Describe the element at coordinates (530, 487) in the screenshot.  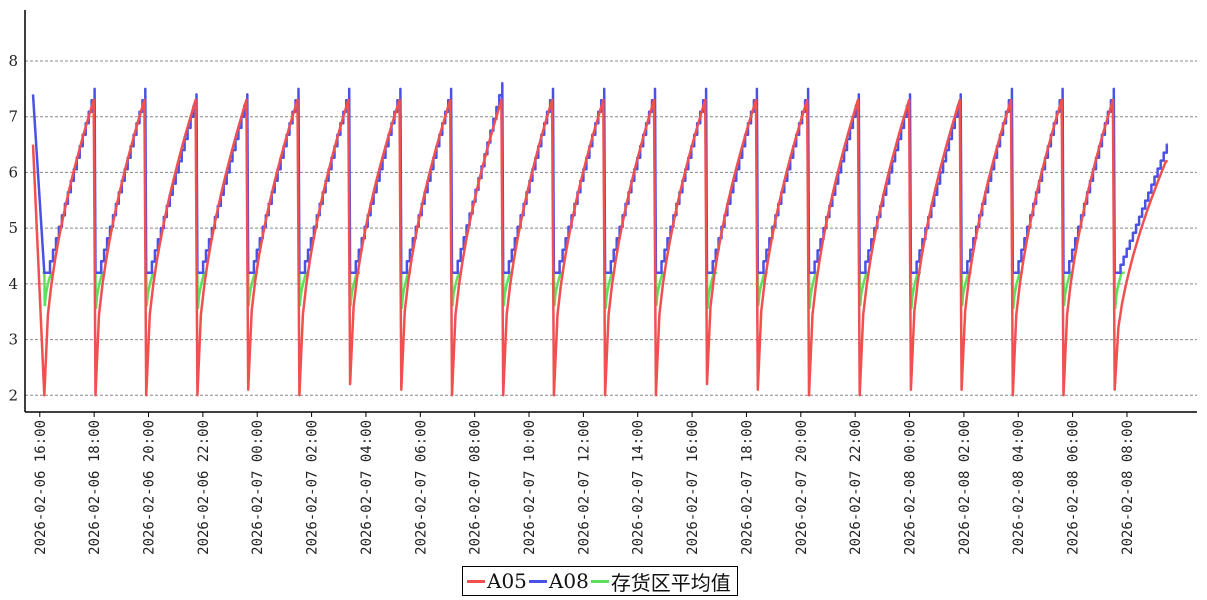
I see `x-tick-label: 2026-02-07 10:00` at that location.